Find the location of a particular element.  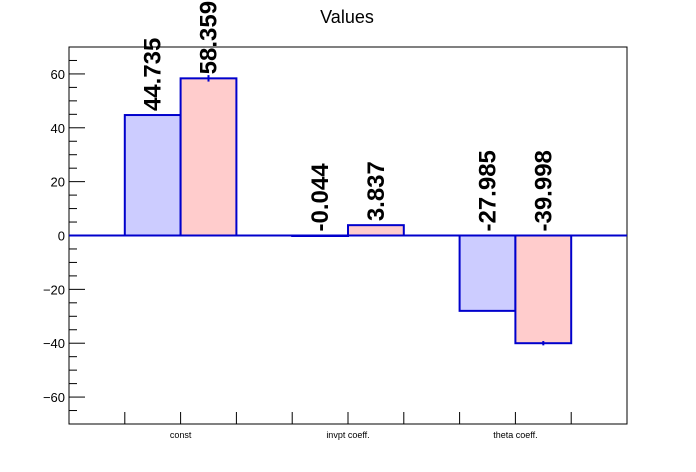

data-label: -39.998 is located at coordinates (543, 190).